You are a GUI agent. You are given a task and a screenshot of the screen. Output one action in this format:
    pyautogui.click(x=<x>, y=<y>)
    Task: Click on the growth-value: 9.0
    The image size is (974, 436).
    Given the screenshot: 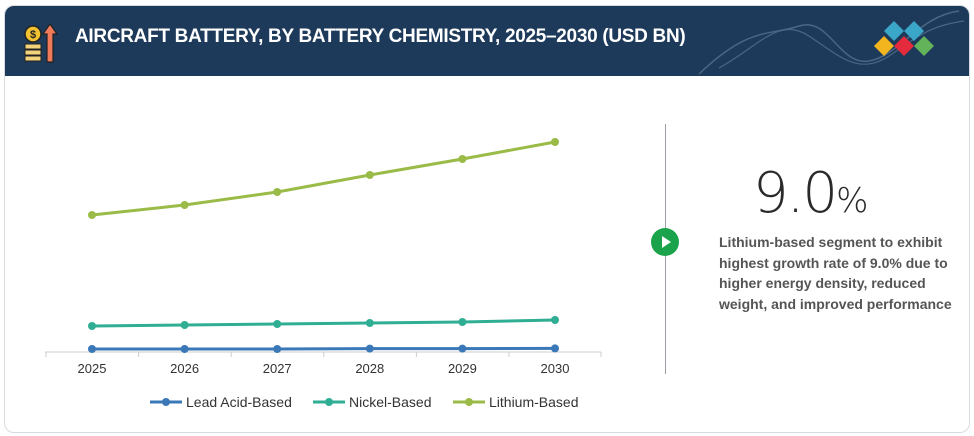 What is the action you would take?
    pyautogui.click(x=795, y=193)
    